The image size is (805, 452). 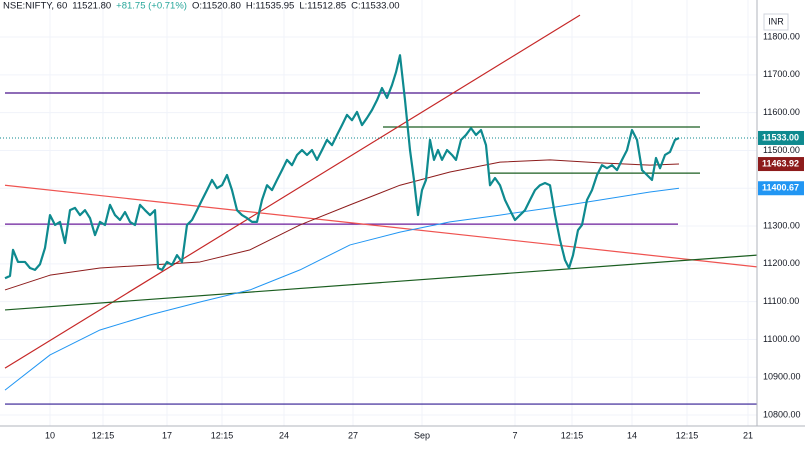 What do you see at coordinates (781, 339) in the screenshot?
I see `y-tick-label: 11000.00` at bounding box center [781, 339].